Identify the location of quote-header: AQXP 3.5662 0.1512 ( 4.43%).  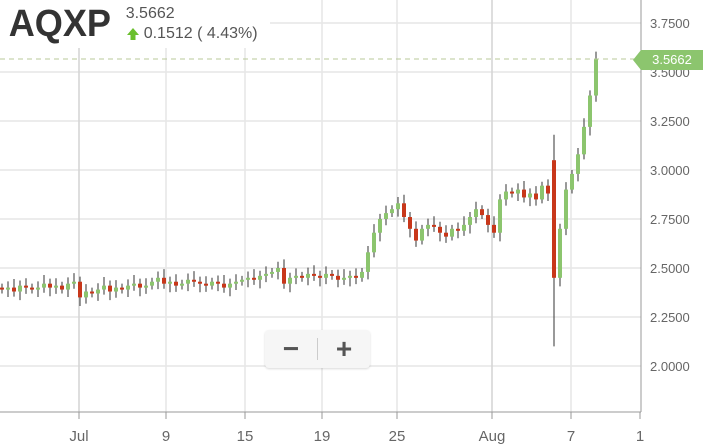
(135, 24).